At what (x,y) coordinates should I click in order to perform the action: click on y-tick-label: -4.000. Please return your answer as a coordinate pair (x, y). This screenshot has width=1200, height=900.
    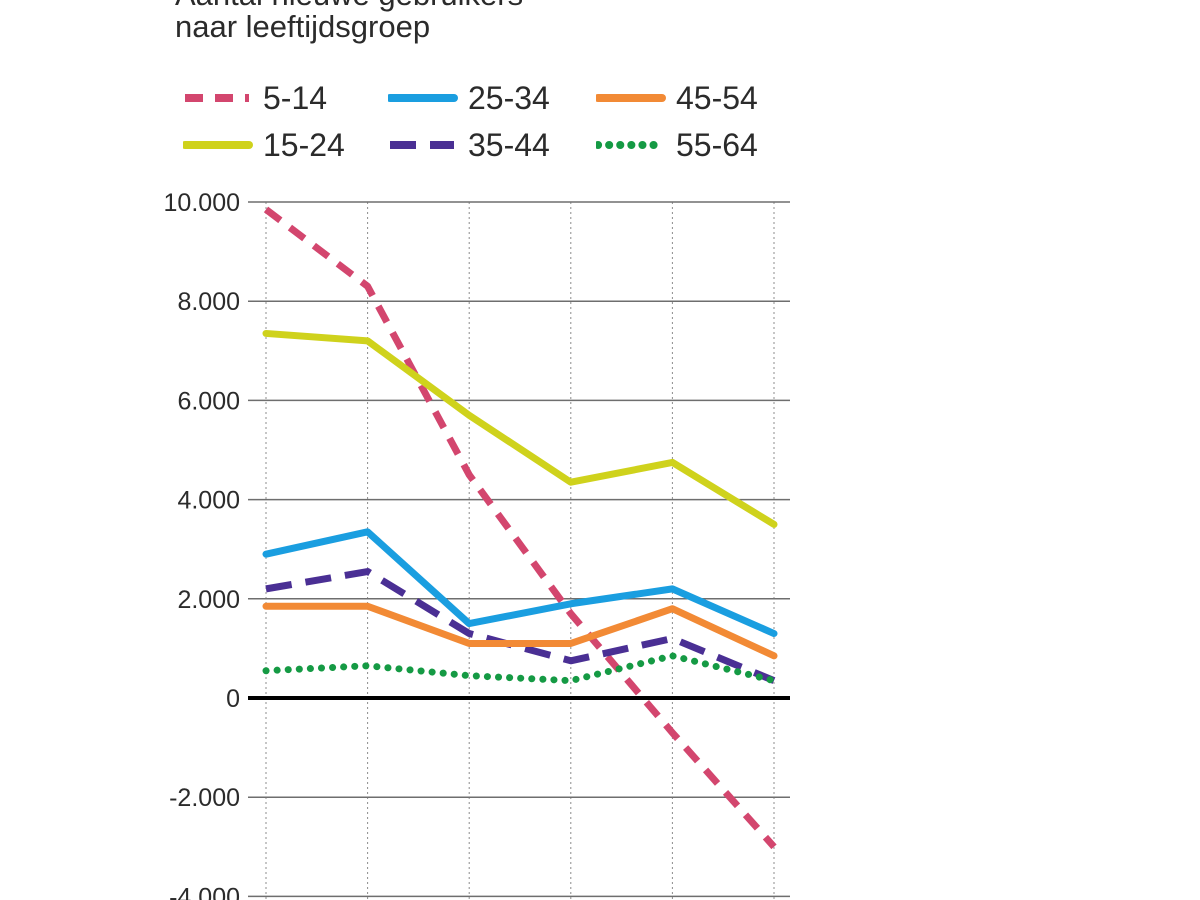
    Looking at the image, I should click on (204, 891).